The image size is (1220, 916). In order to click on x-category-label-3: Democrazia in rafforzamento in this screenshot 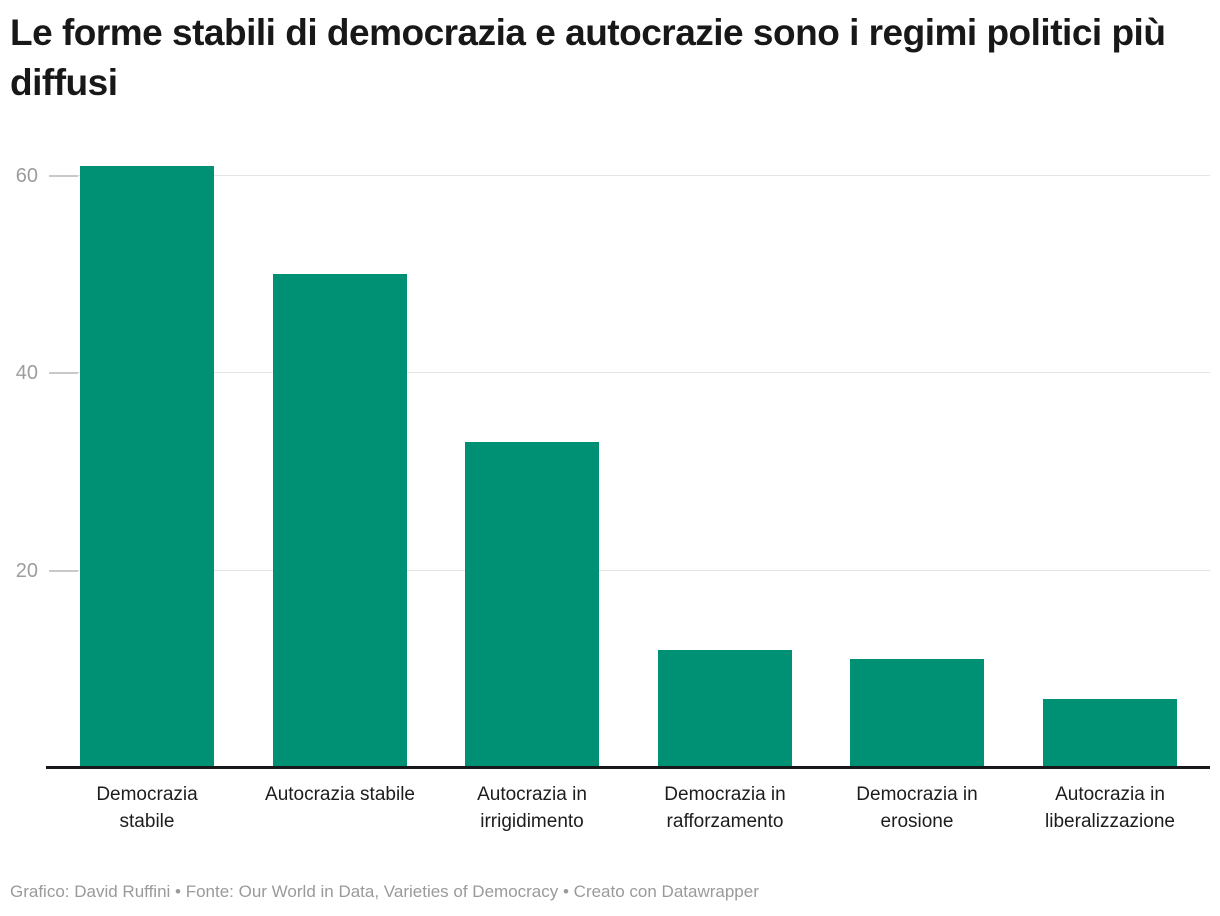, I will do `click(725, 808)`.